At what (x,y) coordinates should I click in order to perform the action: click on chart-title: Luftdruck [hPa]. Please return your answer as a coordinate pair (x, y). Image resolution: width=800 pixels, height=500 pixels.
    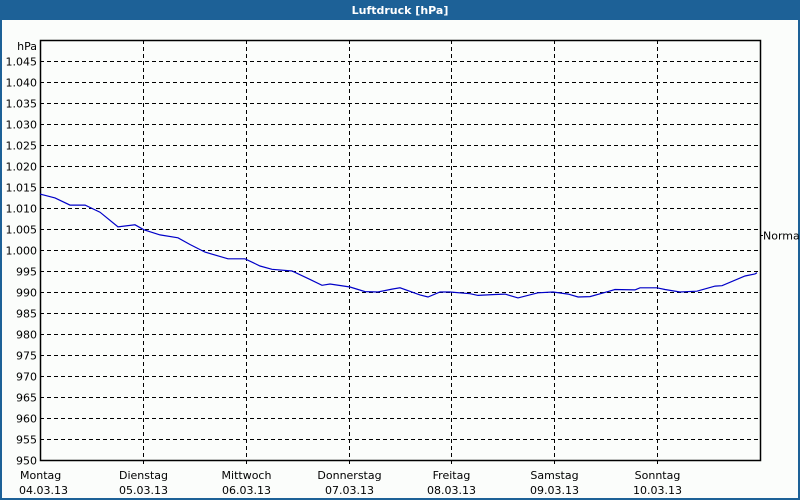
    Looking at the image, I should click on (400, 10).